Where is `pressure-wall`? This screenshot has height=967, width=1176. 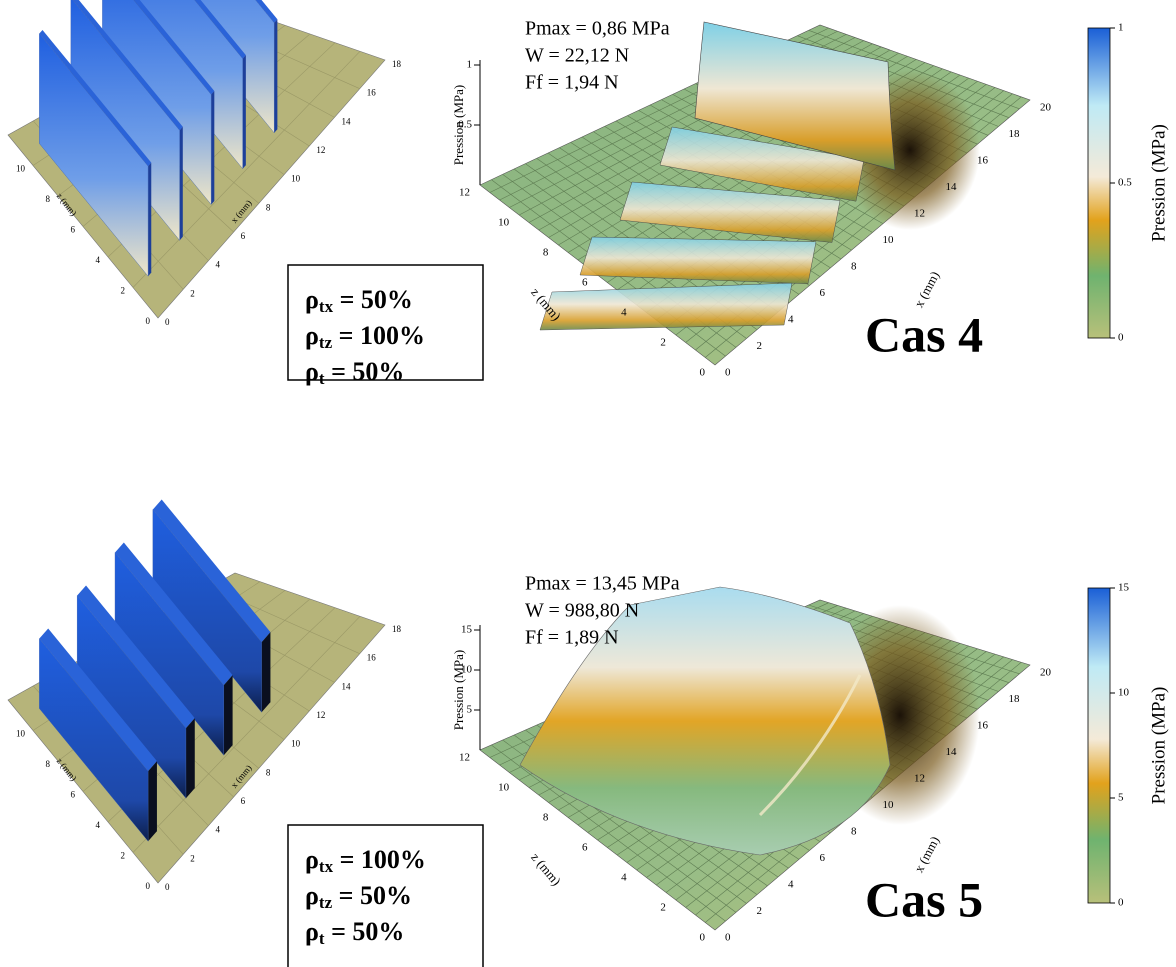 pressure-wall is located at coordinates (795, 96).